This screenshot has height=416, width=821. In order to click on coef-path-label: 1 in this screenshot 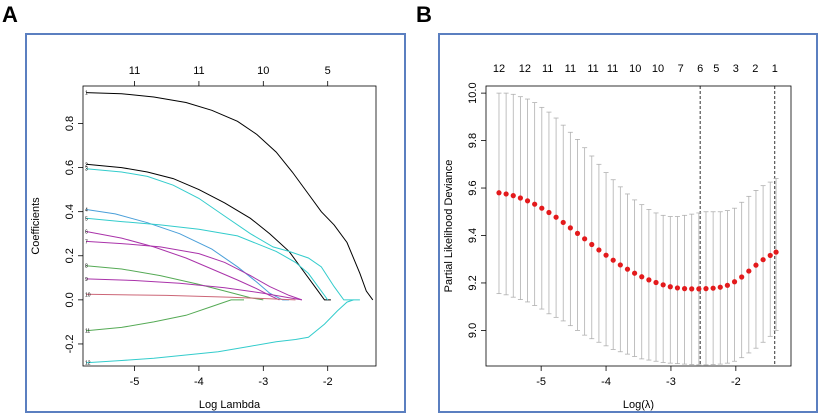, I will do `click(86, 94)`.